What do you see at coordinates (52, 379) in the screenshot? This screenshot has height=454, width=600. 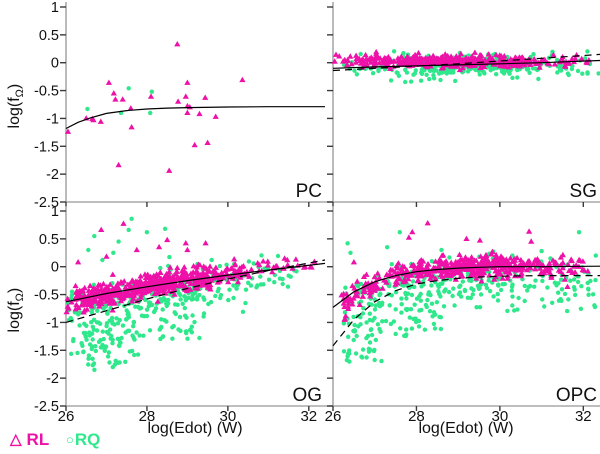 I see `y-tick-label: -2` at bounding box center [52, 379].